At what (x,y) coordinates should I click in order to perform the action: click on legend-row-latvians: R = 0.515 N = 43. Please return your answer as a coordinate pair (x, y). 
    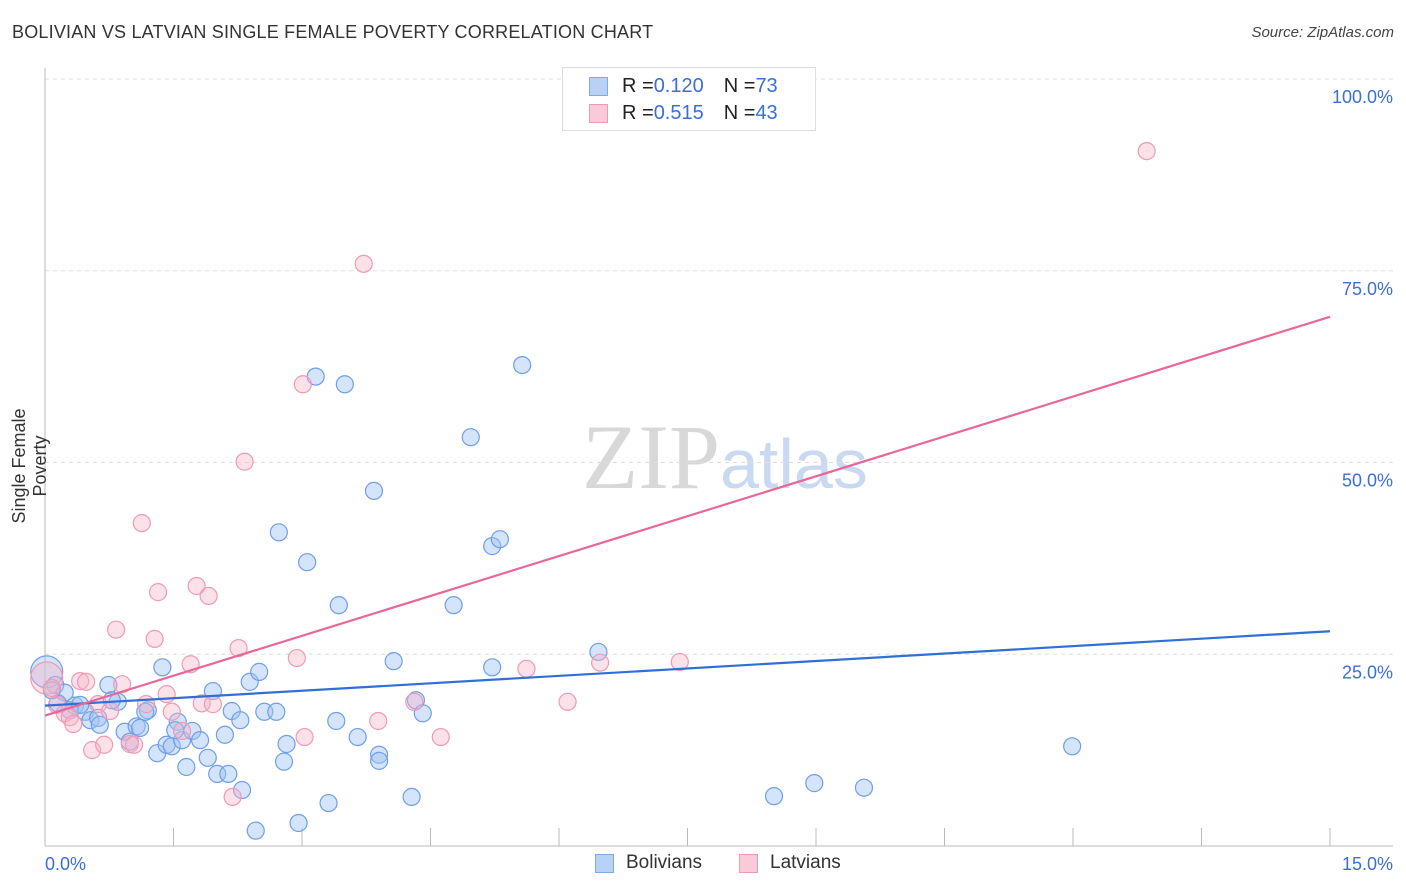
    Looking at the image, I should click on (683, 113).